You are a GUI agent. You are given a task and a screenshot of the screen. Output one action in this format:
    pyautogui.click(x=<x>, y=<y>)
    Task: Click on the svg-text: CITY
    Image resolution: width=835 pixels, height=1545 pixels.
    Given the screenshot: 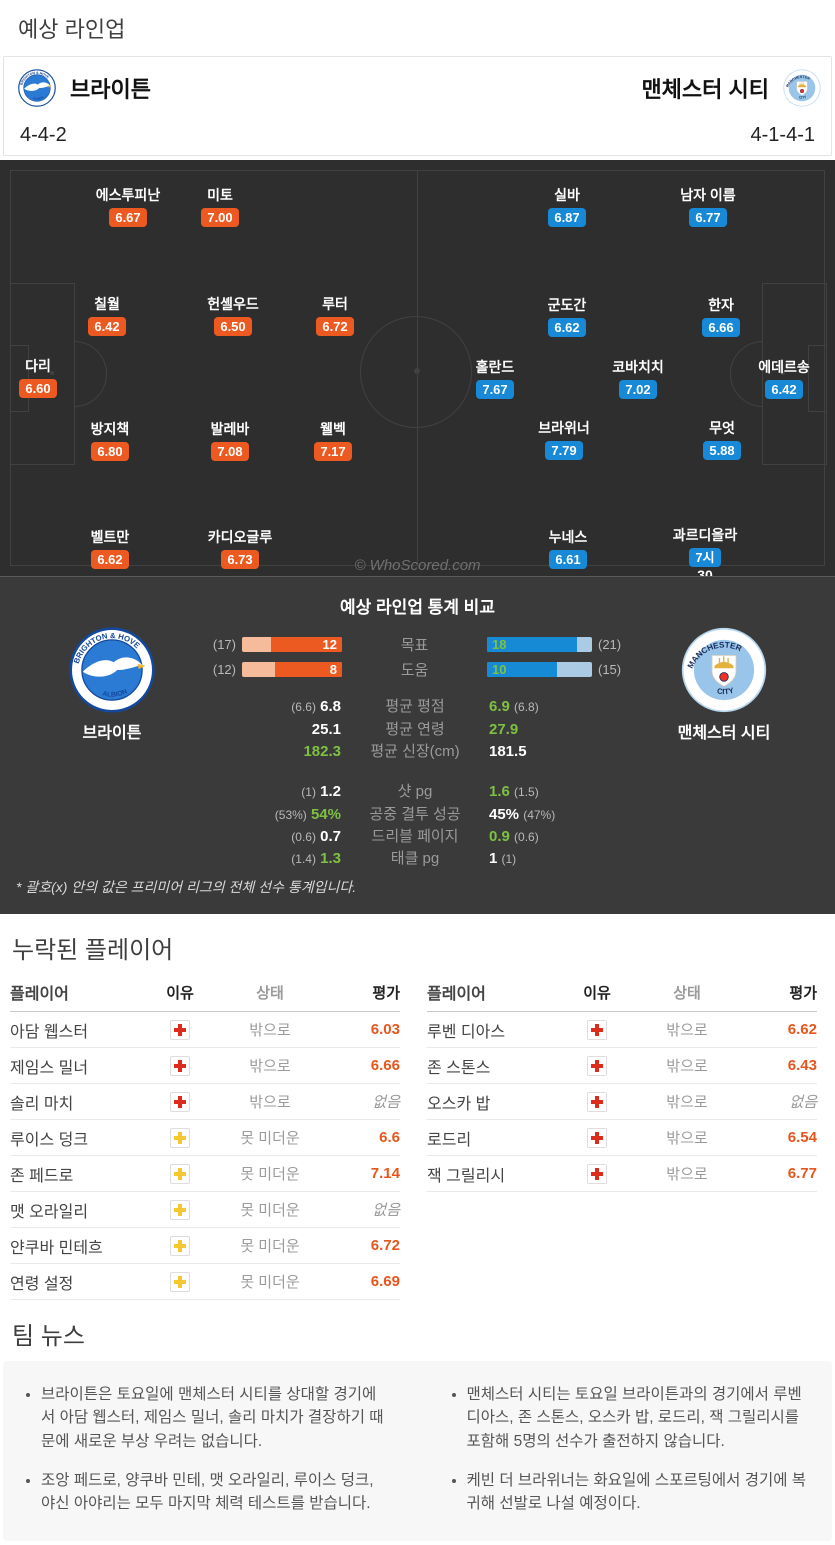 What is the action you would take?
    pyautogui.click(x=725, y=691)
    